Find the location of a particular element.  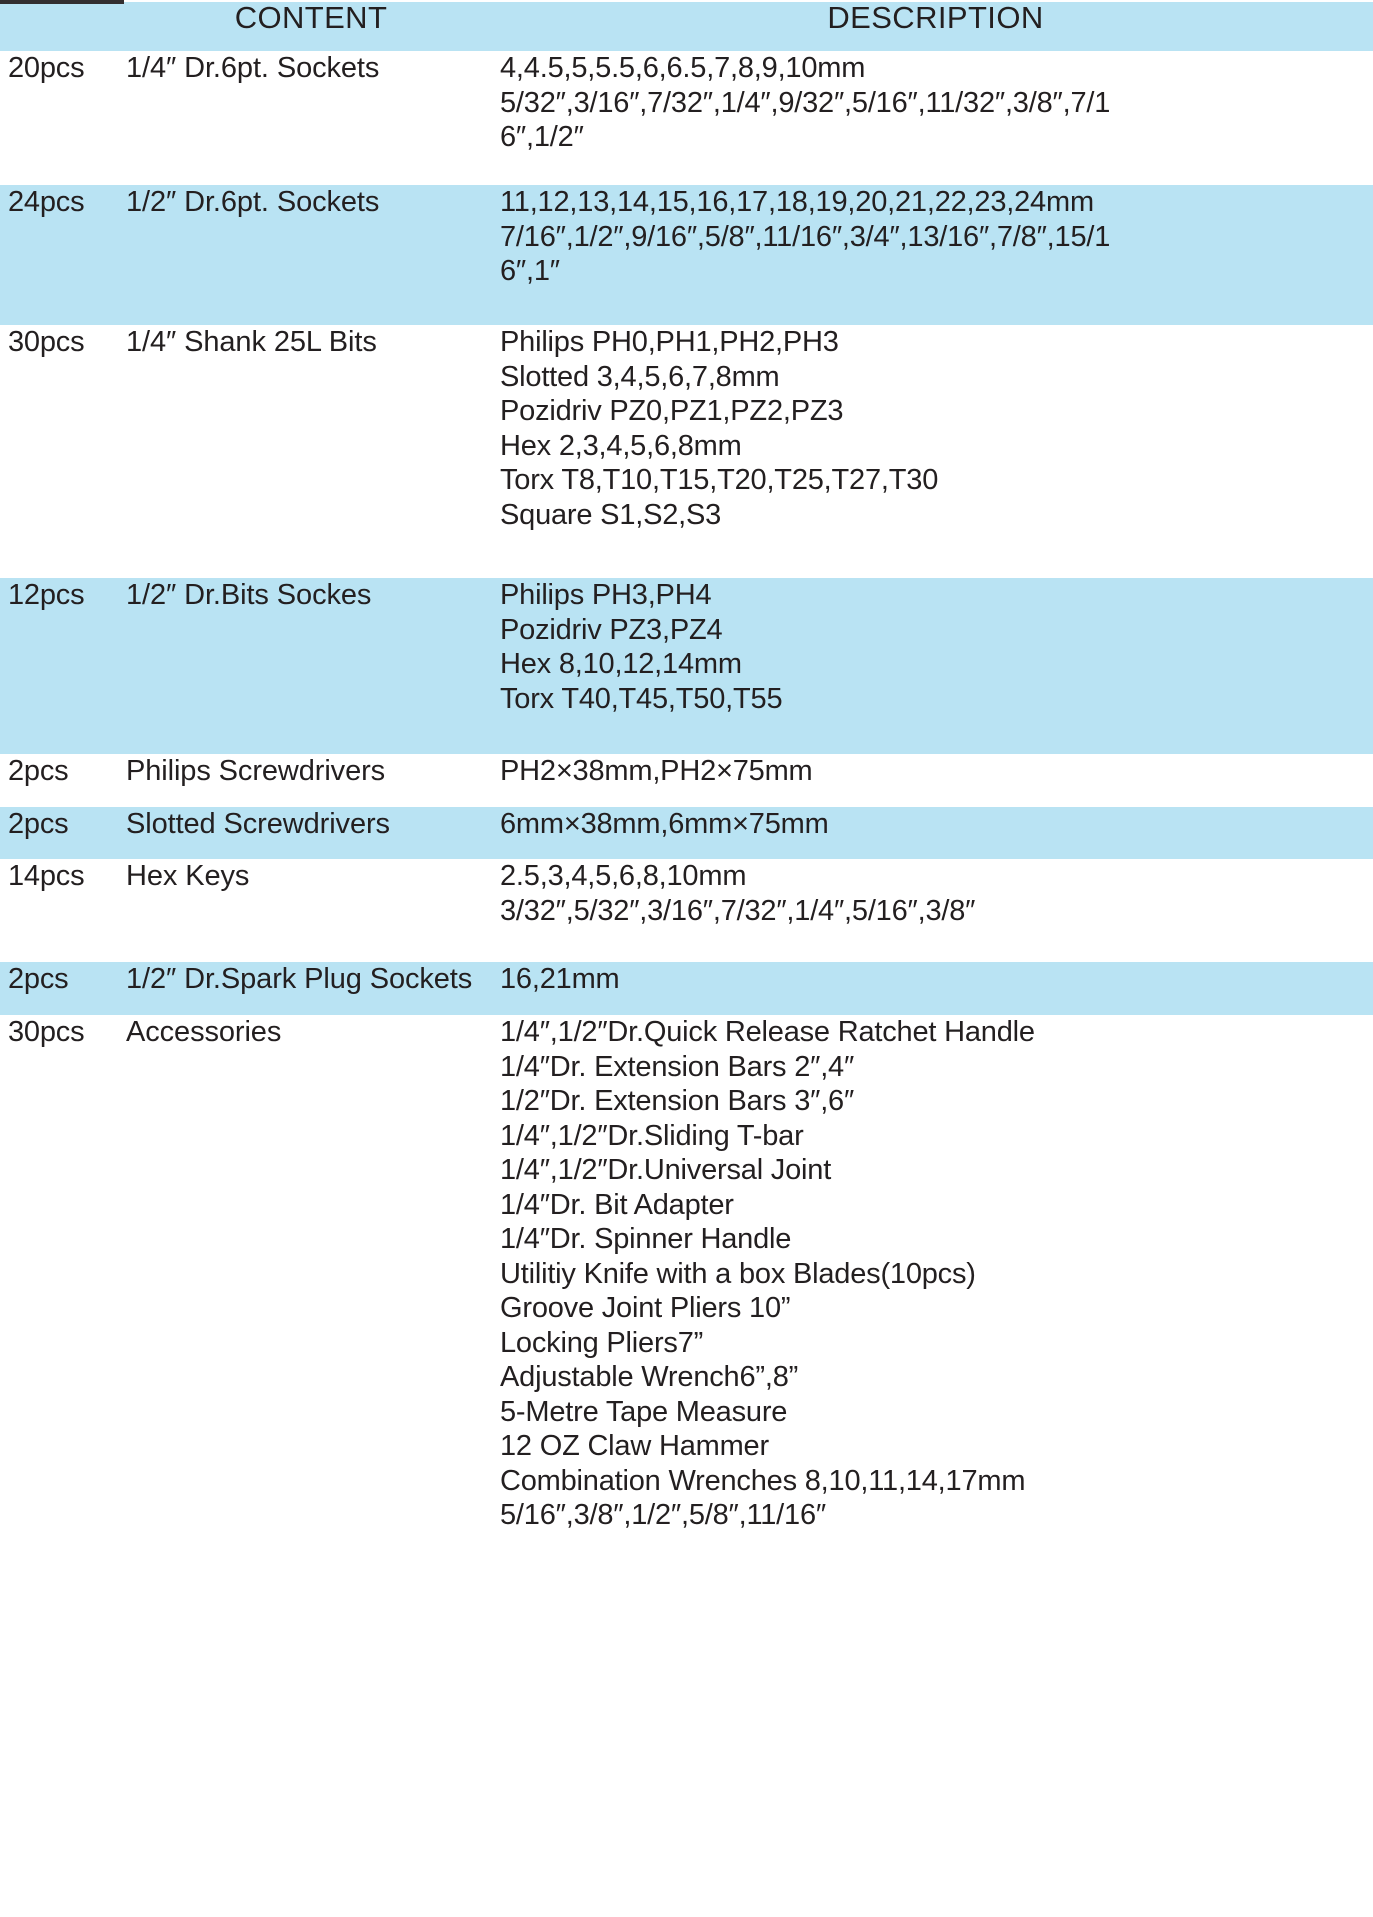

row-quantity: 20pcs is located at coordinates (46, 68).